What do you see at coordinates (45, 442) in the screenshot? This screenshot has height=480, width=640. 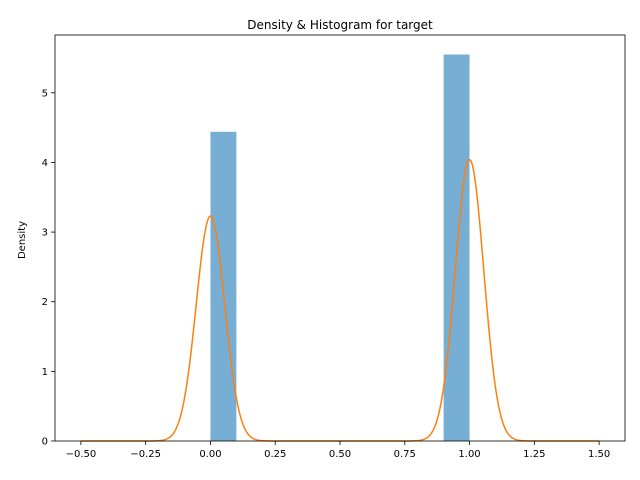 I see `y-tick-label: 0` at bounding box center [45, 442].